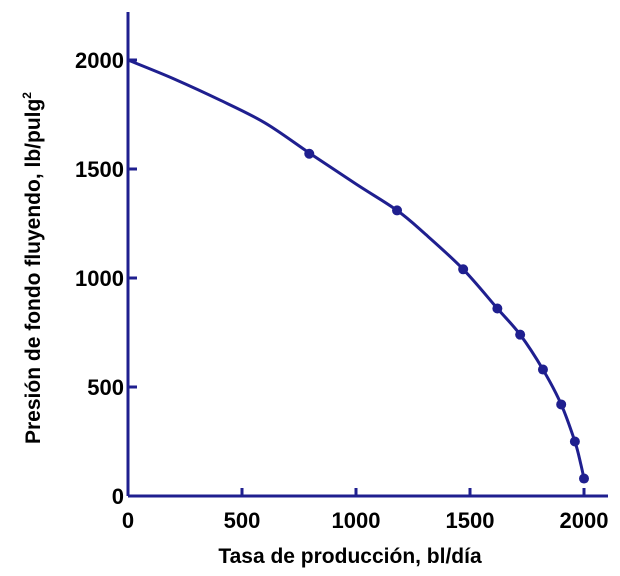  I want to click on y-tick-label: 0, so click(118, 496).